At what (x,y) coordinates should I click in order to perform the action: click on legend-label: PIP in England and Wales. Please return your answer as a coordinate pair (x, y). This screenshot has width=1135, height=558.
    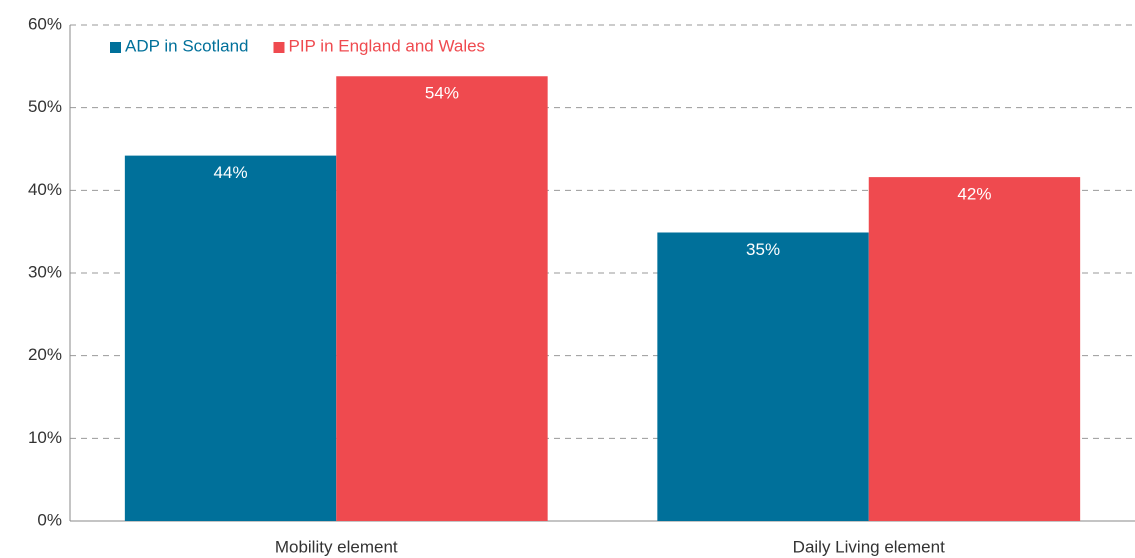
    Looking at the image, I should click on (386, 45).